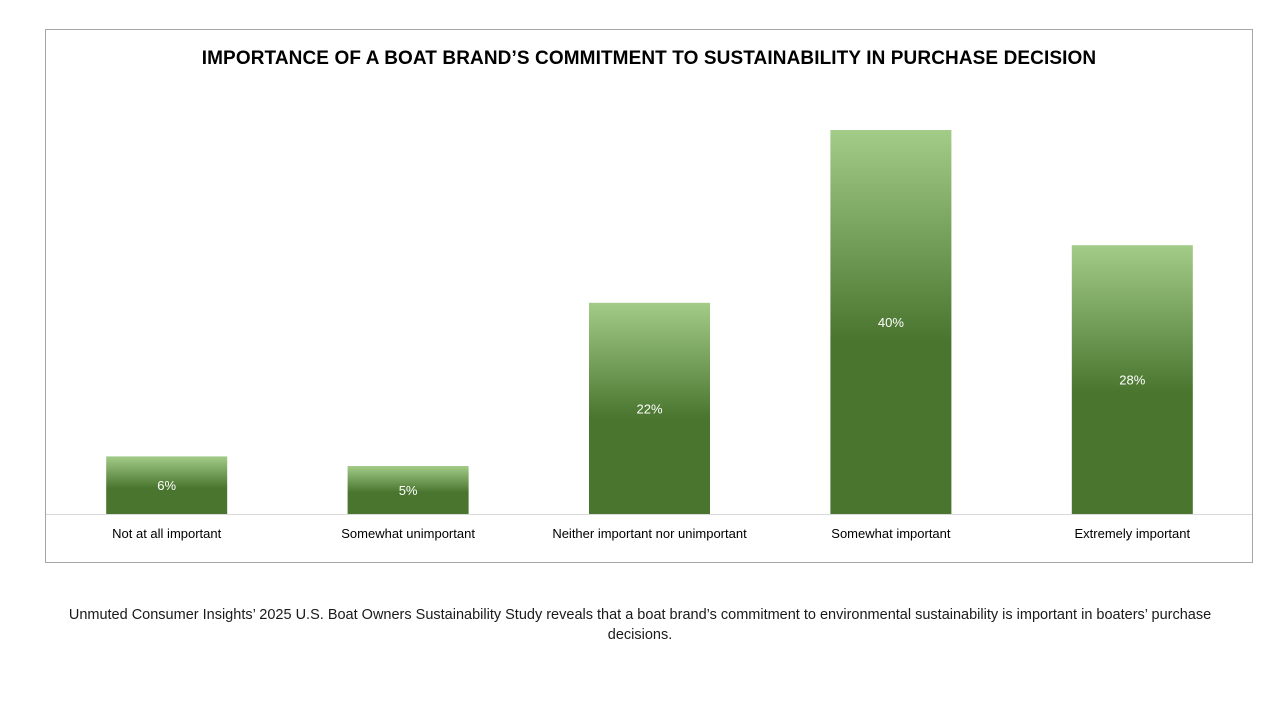 The height and width of the screenshot is (720, 1280). I want to click on x-tick-label: Extremely important, so click(1133, 533).